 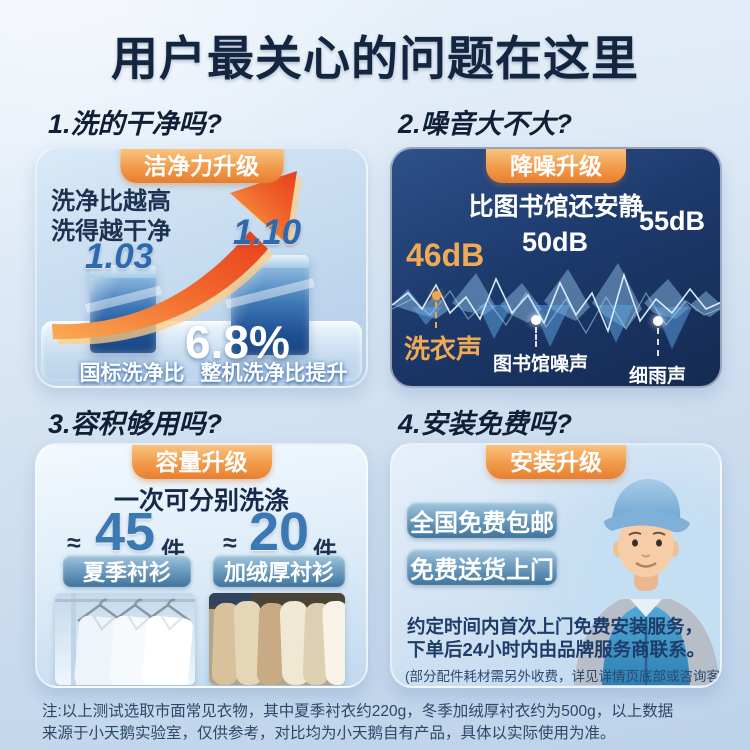 I want to click on service-man-photo, so click(x=644, y=582).